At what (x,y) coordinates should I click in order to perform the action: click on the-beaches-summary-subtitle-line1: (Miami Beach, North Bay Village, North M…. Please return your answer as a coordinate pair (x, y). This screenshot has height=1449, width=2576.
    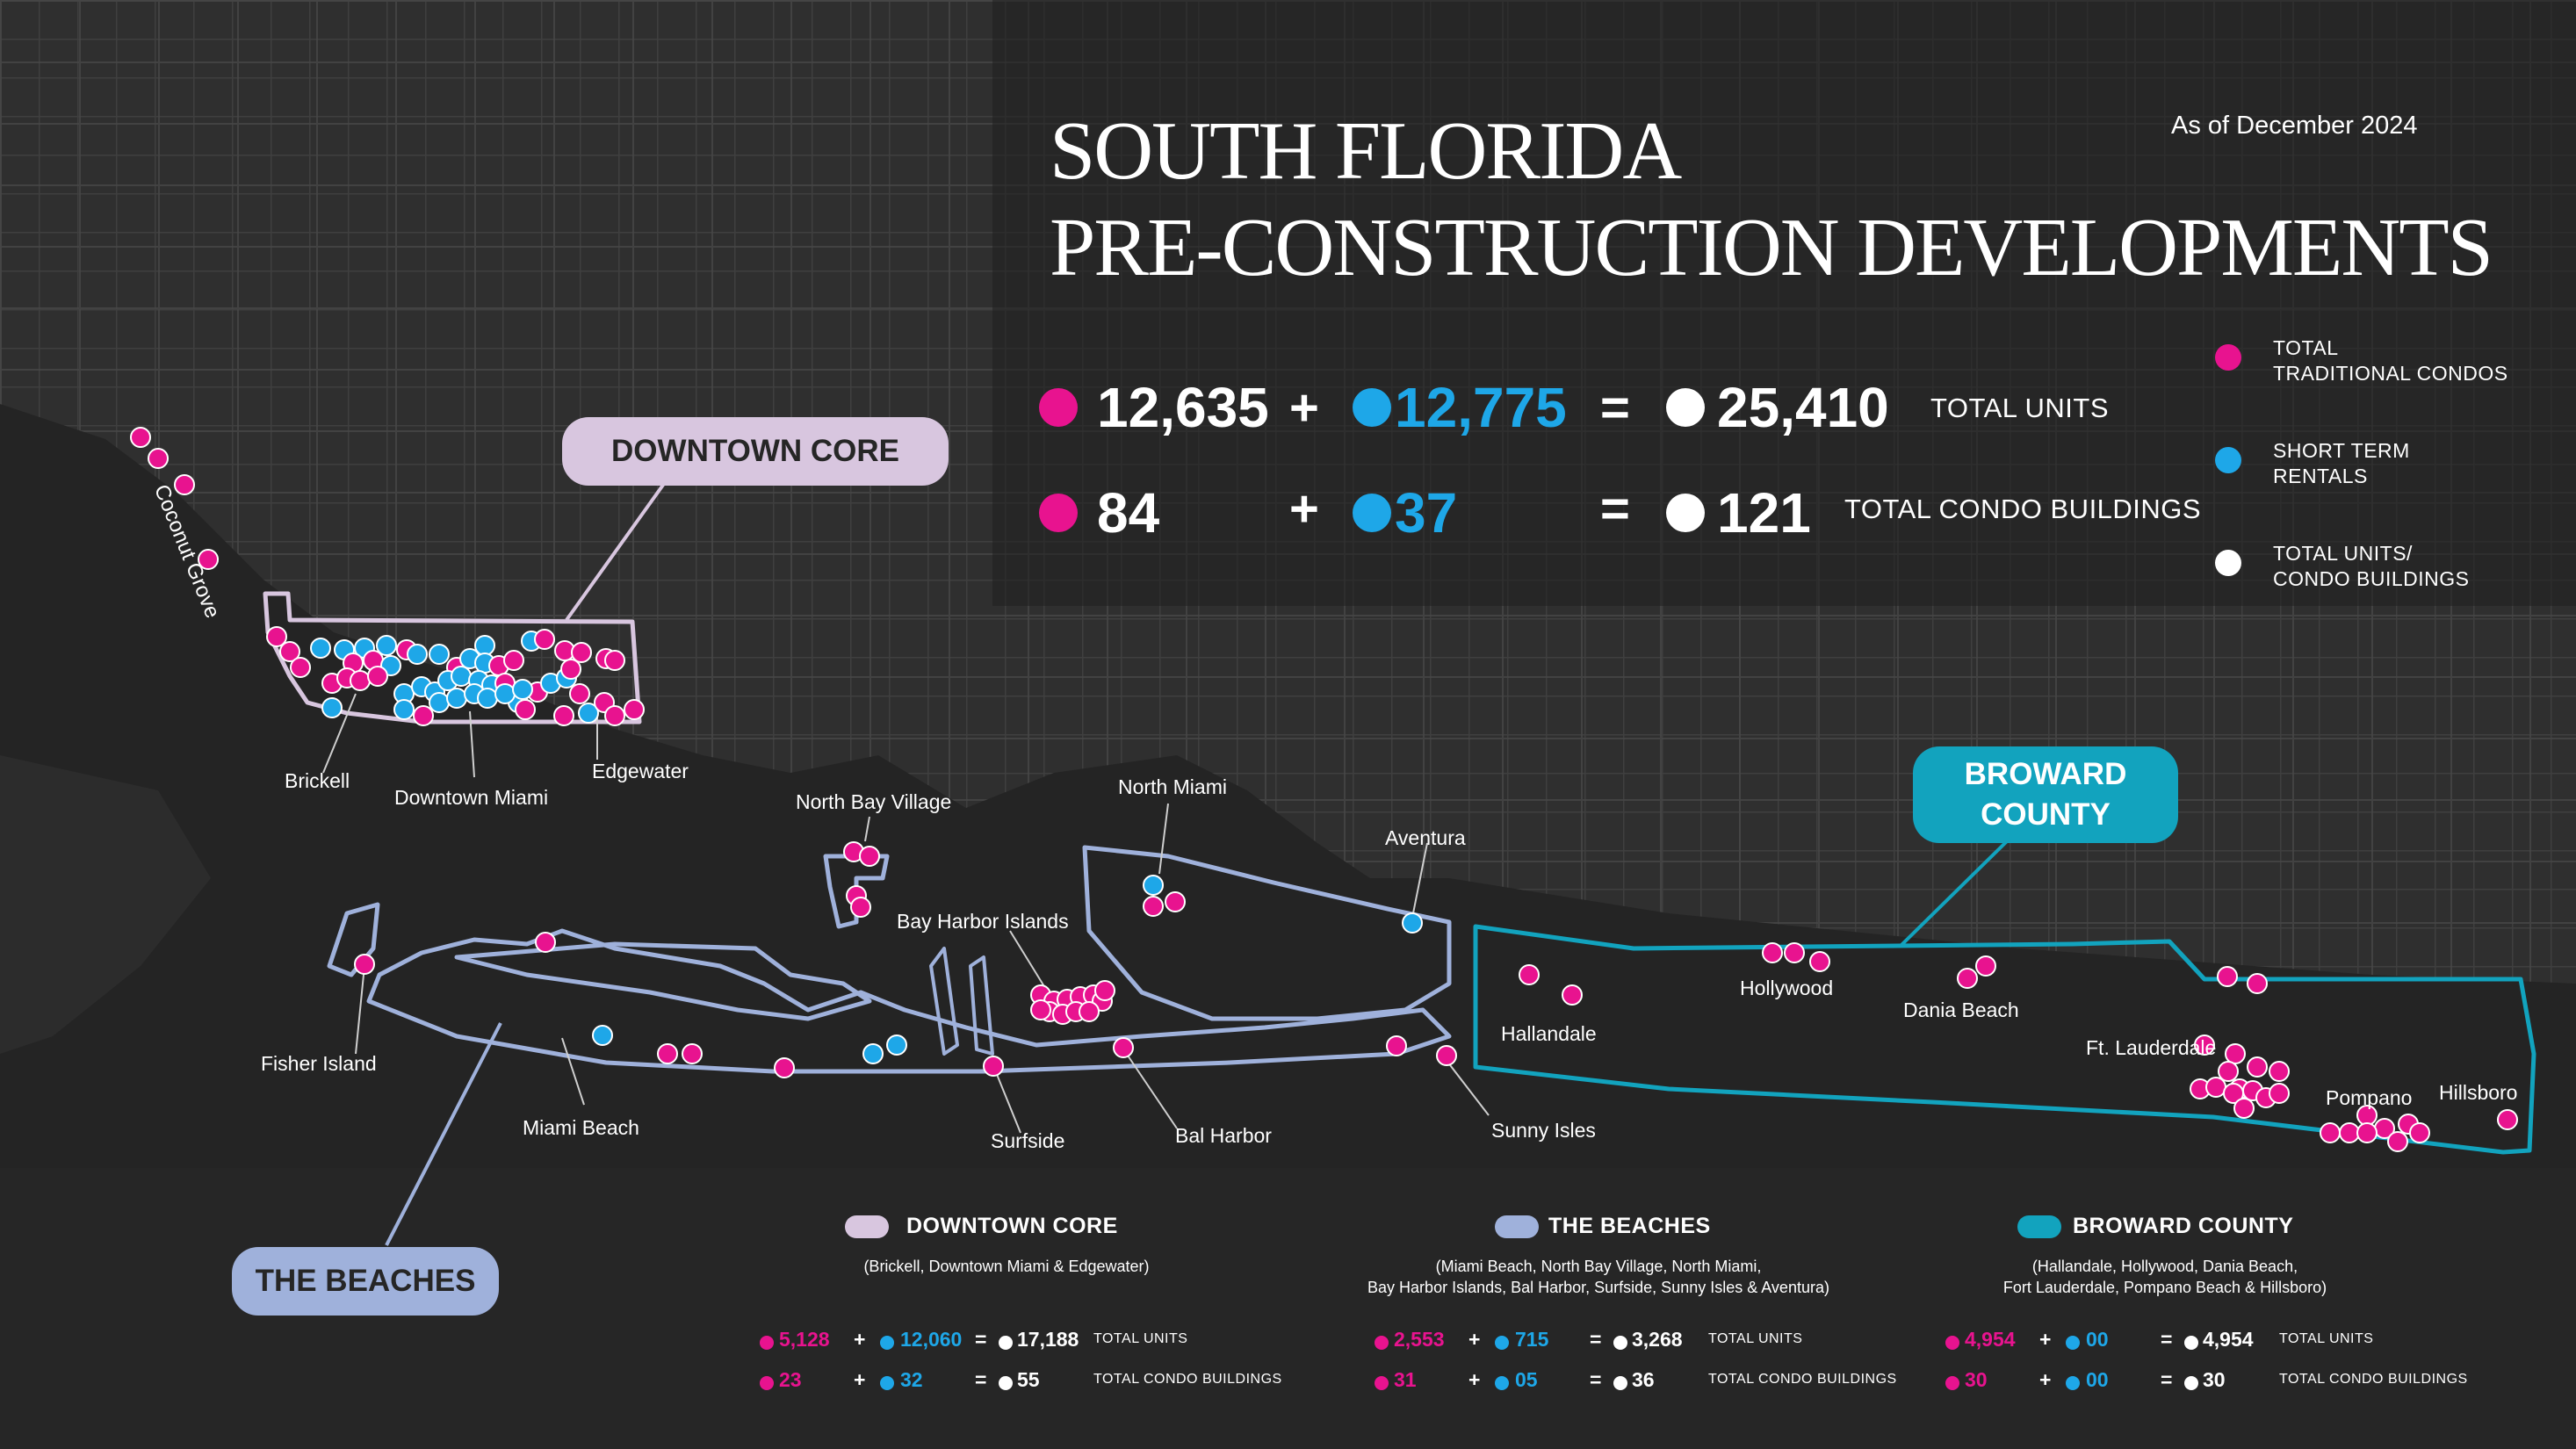
    Looking at the image, I should click on (1598, 1266).